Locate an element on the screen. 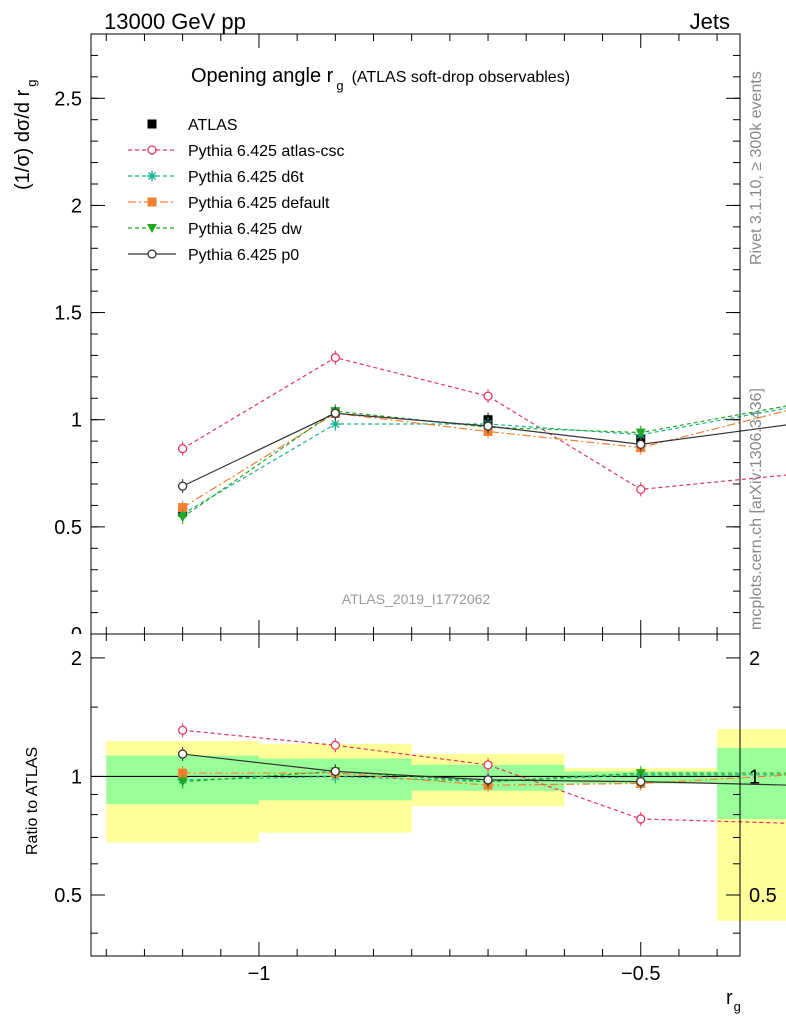 The height and width of the screenshot is (1024, 786). legend-label: Pythia 6.425 atlas-csc is located at coordinates (266, 151).